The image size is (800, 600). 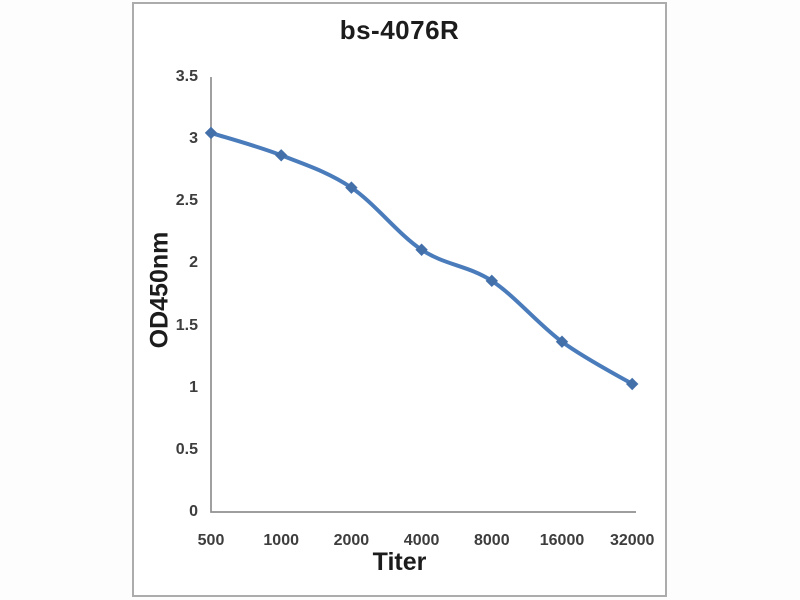 I want to click on chart-title: bs-4076R, so click(x=399, y=30).